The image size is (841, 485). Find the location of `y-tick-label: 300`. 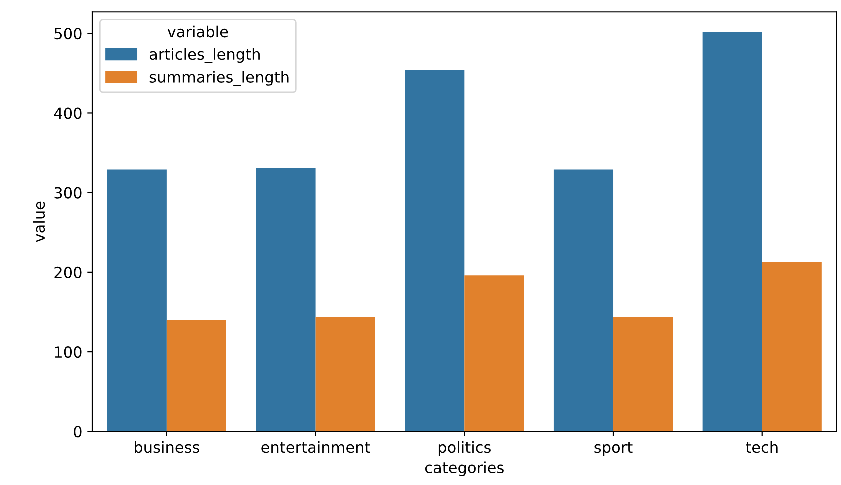

y-tick-label: 300 is located at coordinates (68, 193).